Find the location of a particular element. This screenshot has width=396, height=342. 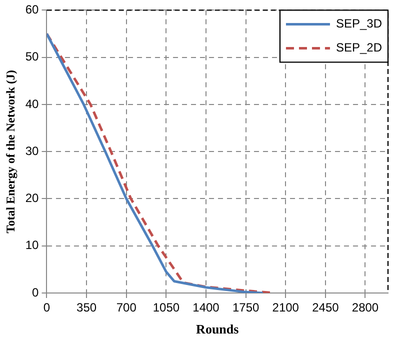

y-tick-label: 60 is located at coordinates (32, 9).